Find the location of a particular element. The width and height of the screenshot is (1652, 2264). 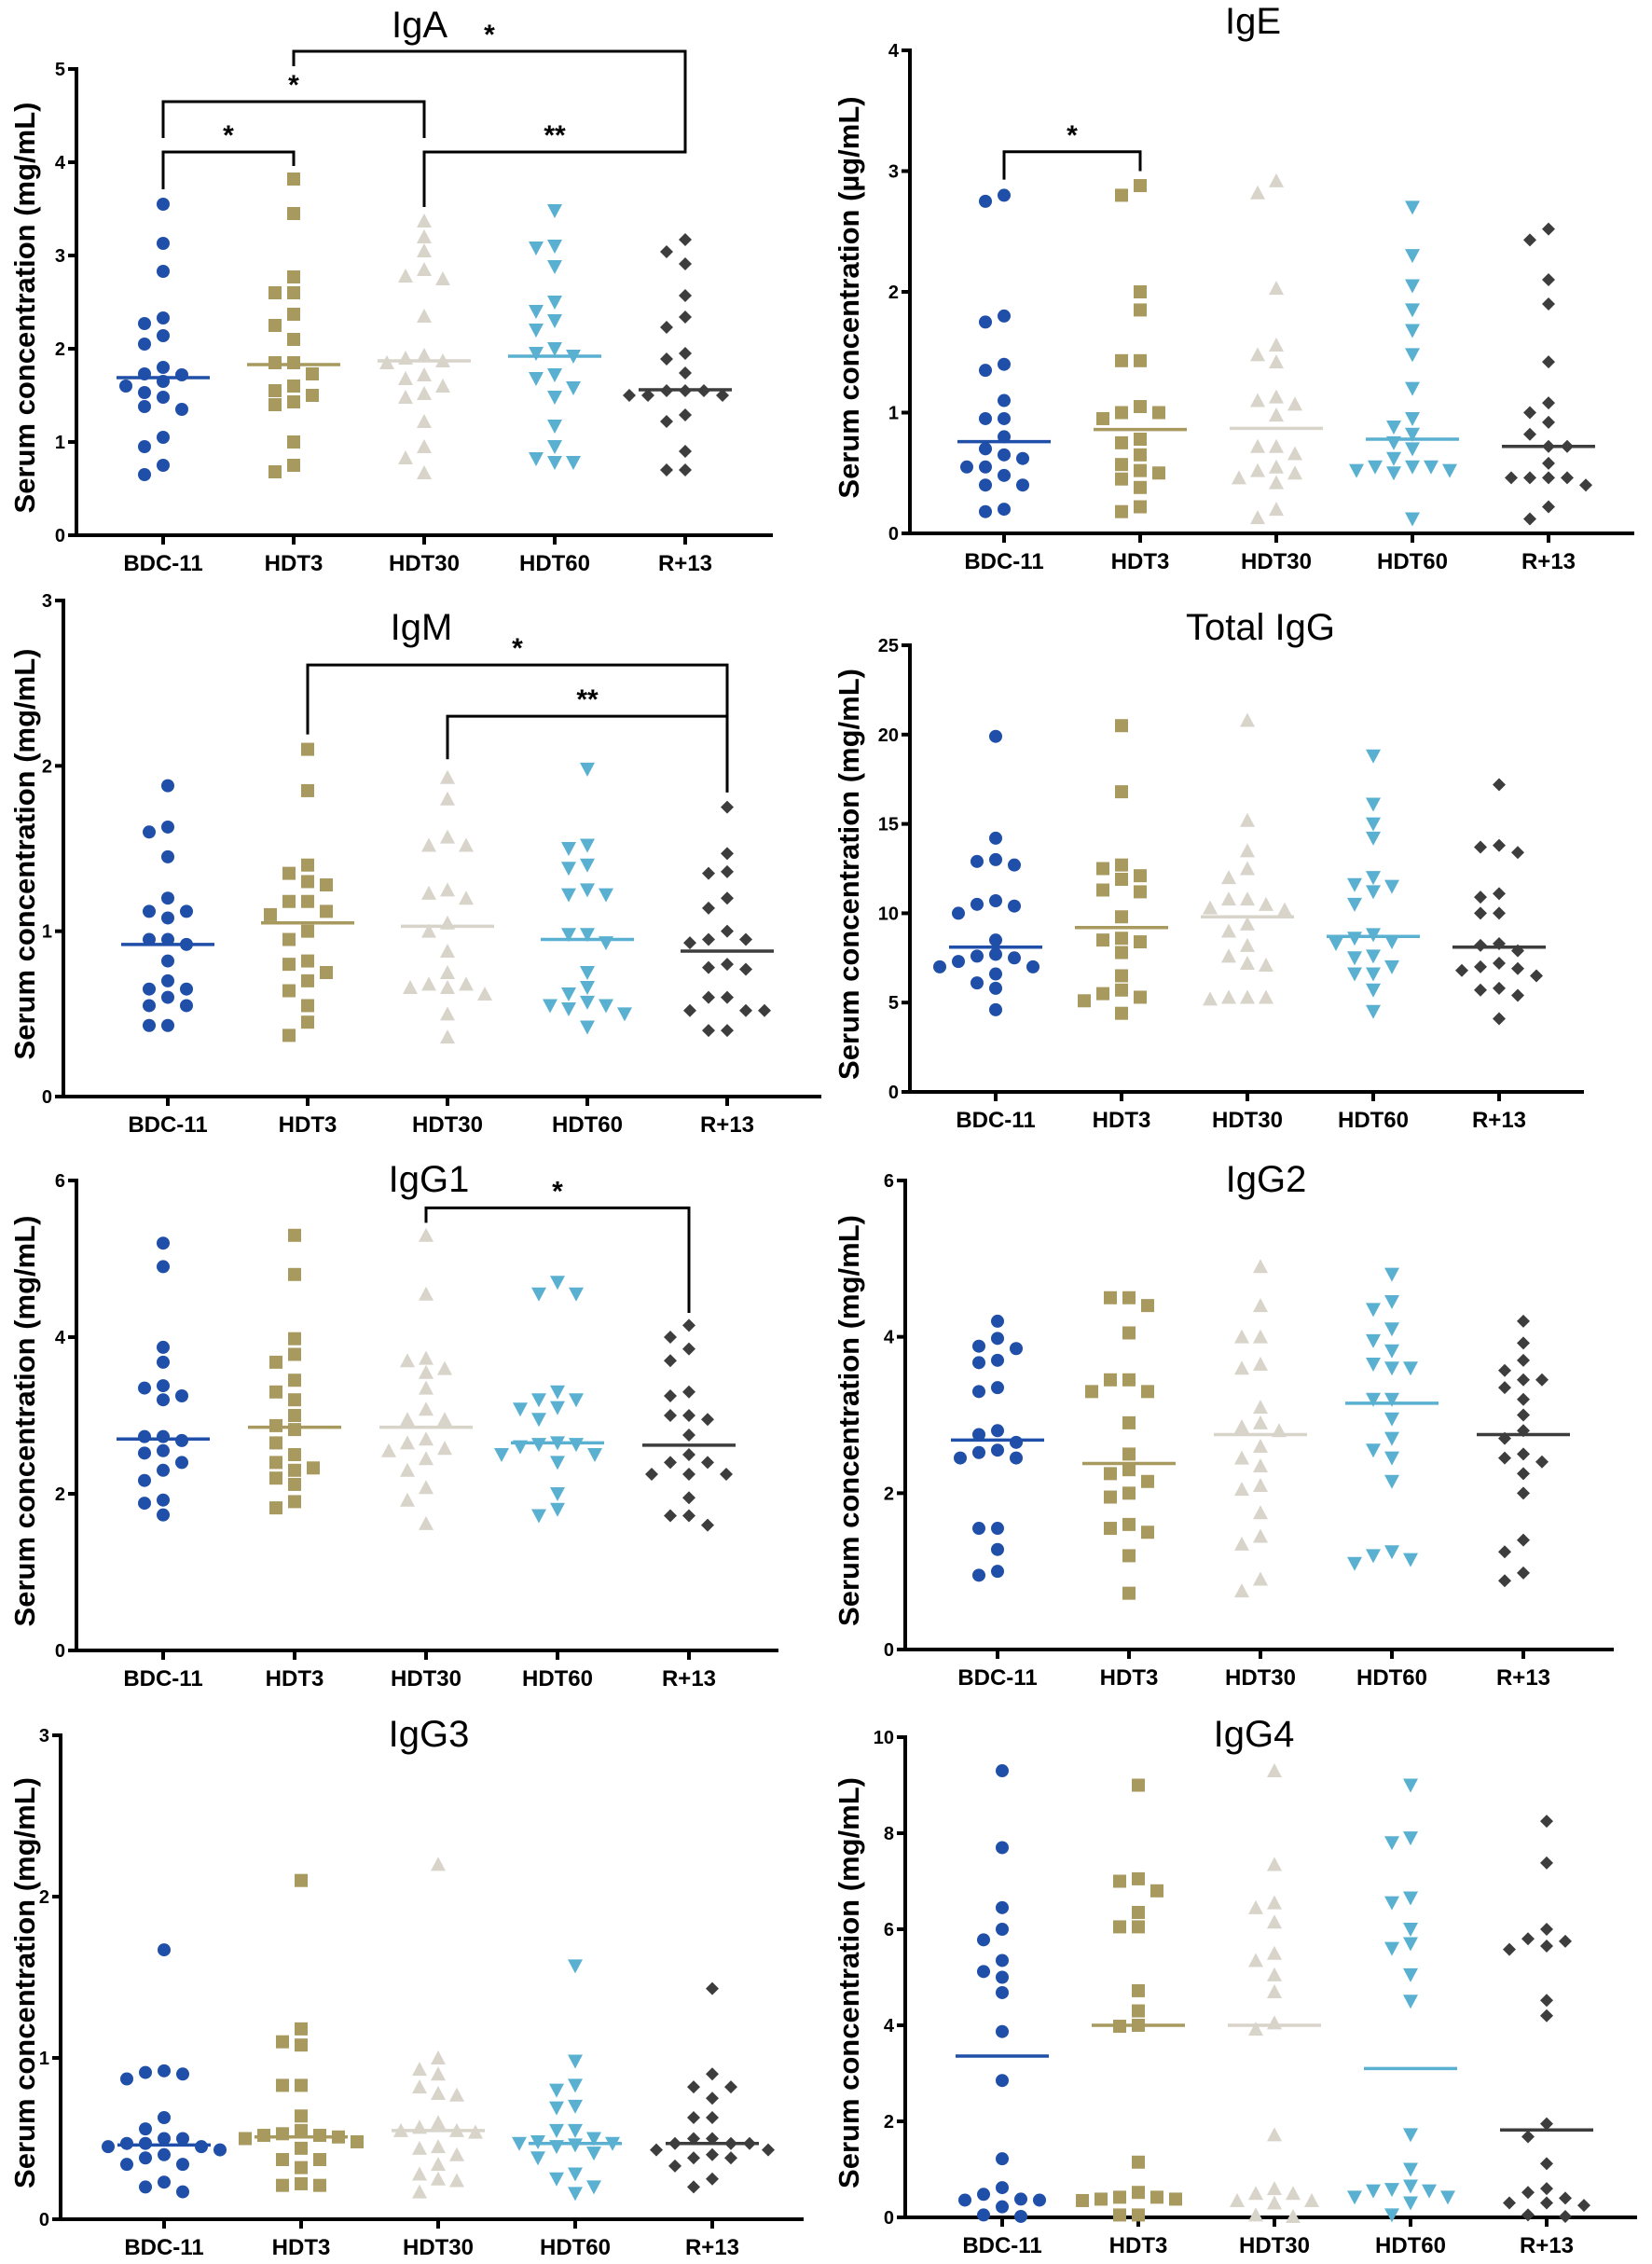

x-tick-label: HDT3 is located at coordinates (295, 1679).